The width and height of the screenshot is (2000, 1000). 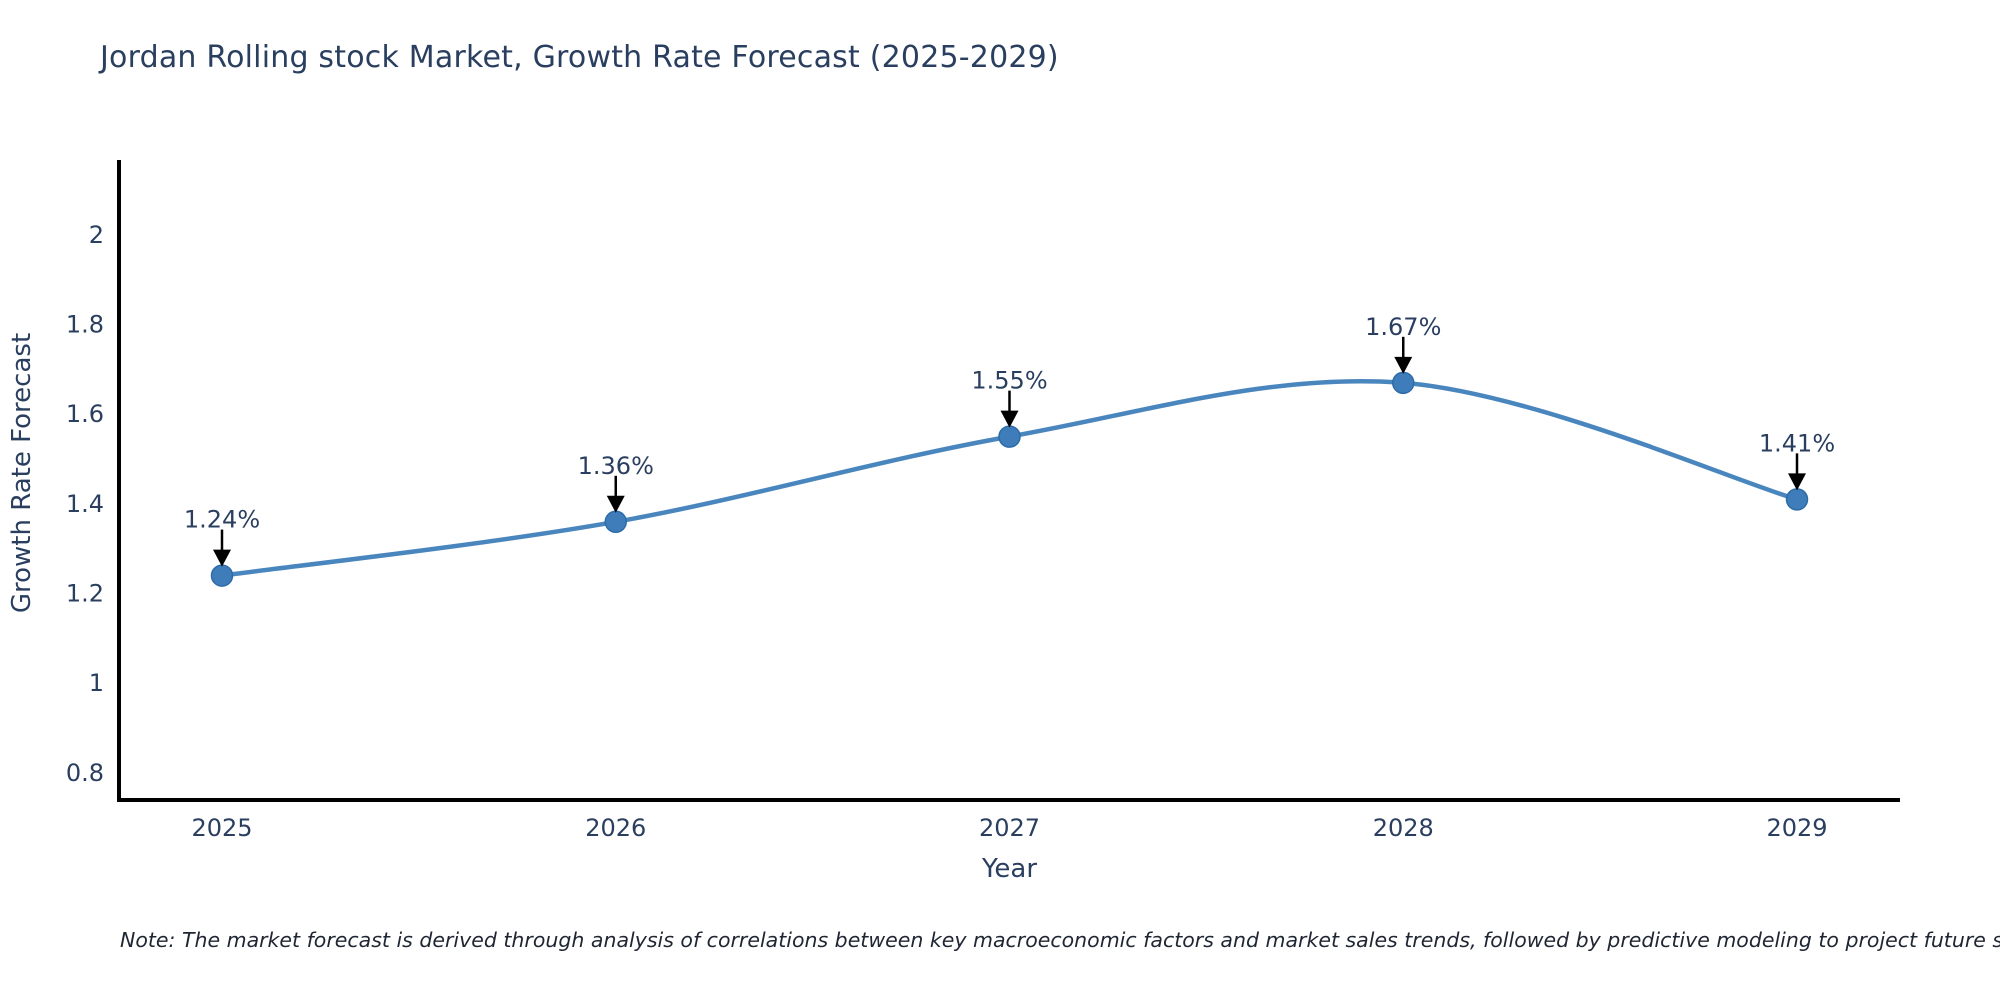 I want to click on y-tick-label: 1.8, so click(x=85, y=325).